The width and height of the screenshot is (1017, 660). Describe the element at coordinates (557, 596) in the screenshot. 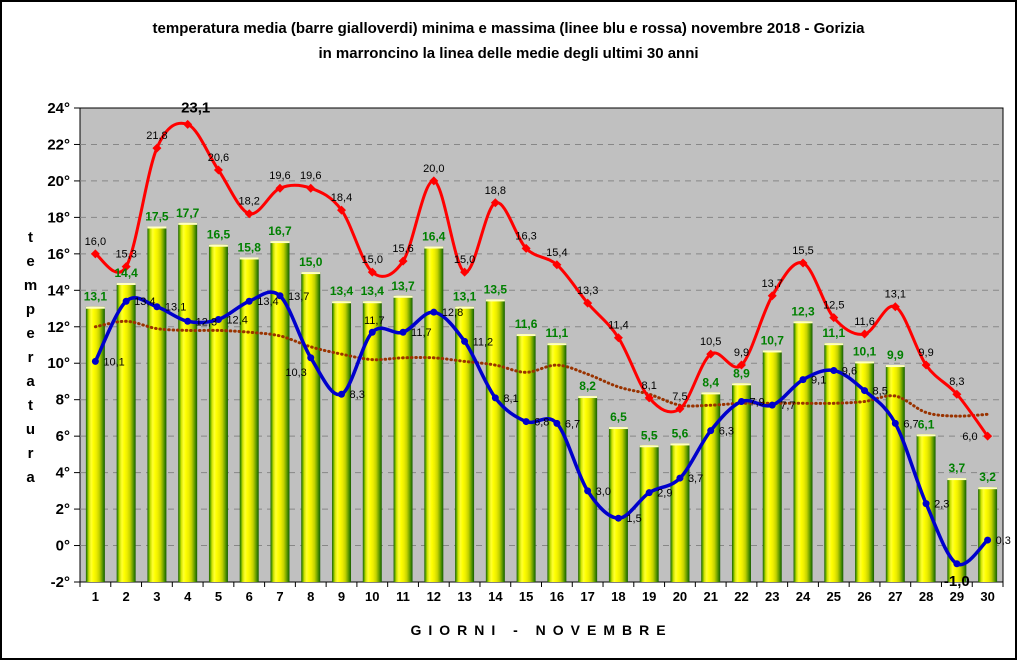

I see `x-tick-label: 16` at that location.